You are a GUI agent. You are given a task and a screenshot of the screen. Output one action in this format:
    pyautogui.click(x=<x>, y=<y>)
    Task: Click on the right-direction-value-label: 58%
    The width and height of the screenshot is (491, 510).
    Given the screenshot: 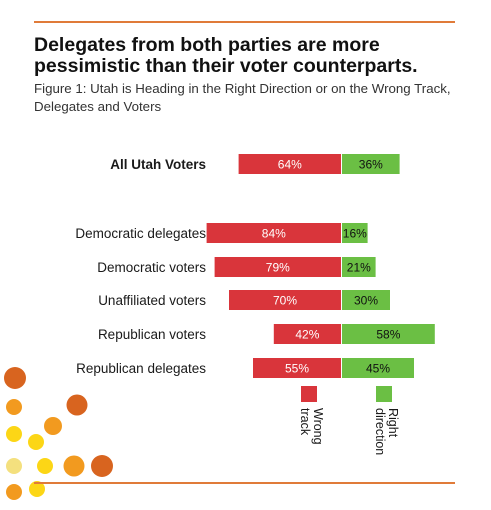 What is the action you would take?
    pyautogui.click(x=388, y=335)
    